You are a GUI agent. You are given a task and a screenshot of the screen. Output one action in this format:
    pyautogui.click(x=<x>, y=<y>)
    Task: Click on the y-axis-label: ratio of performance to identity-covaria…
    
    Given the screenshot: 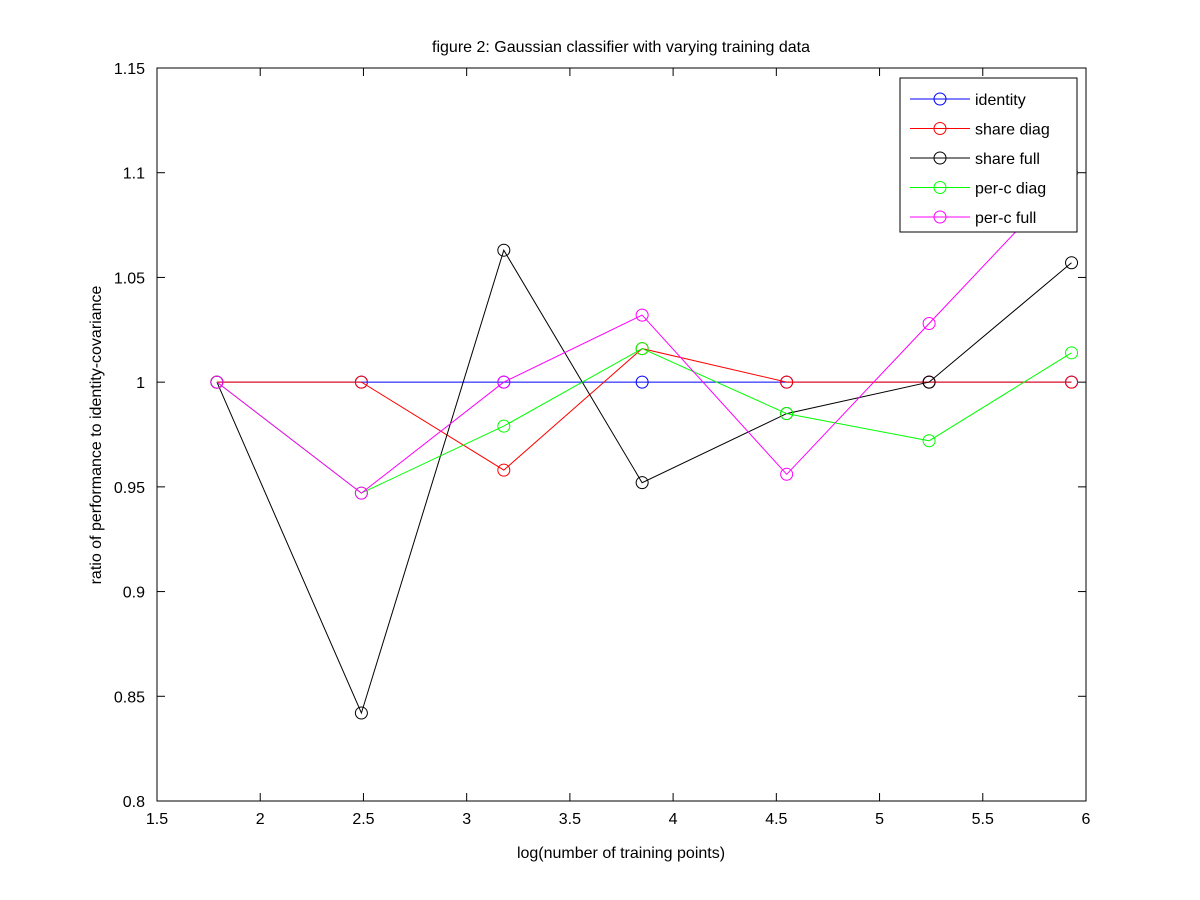 What is the action you would take?
    pyautogui.click(x=96, y=434)
    